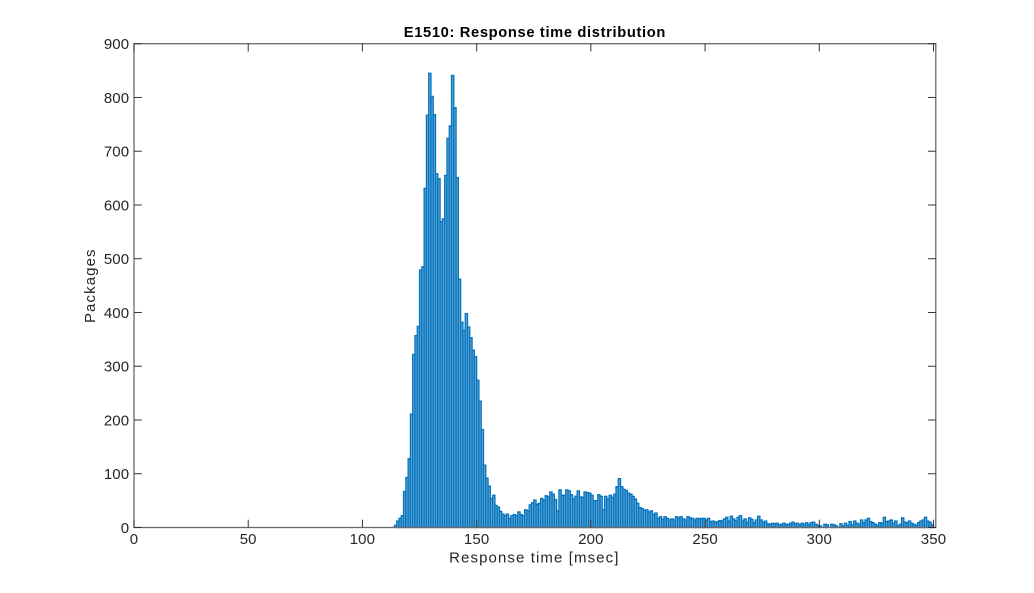  I want to click on svg-text: 50, so click(248, 539).